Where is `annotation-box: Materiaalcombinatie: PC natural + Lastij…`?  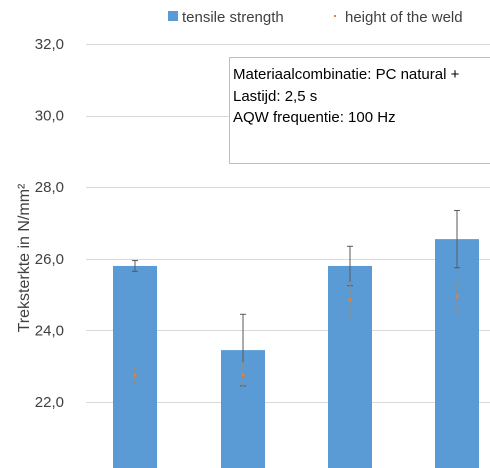
annotation-box: Materiaalcombinatie: PC natural + Lastij… is located at coordinates (359, 110).